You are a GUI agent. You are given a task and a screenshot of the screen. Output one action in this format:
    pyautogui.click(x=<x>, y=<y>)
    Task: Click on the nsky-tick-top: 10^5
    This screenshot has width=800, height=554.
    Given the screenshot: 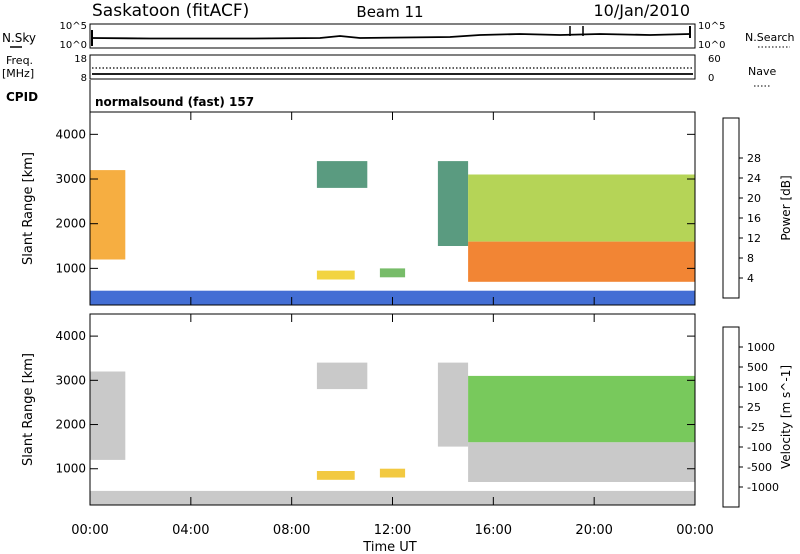 What is the action you would take?
    pyautogui.click(x=73, y=26)
    